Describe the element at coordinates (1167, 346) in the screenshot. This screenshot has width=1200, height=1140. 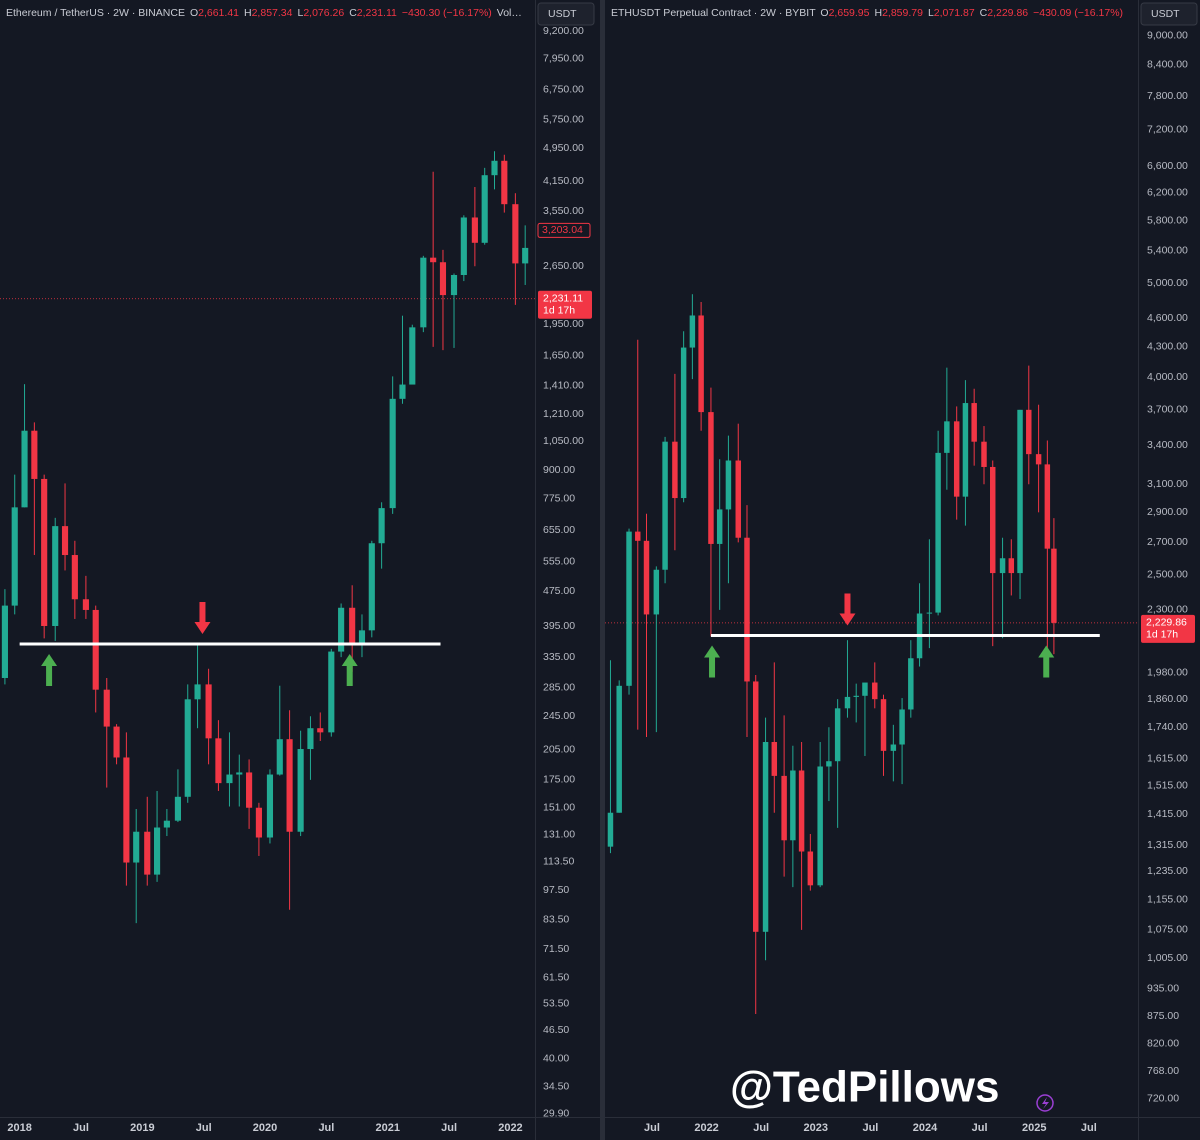
I see `y-tick-label: 4,300.00` at that location.